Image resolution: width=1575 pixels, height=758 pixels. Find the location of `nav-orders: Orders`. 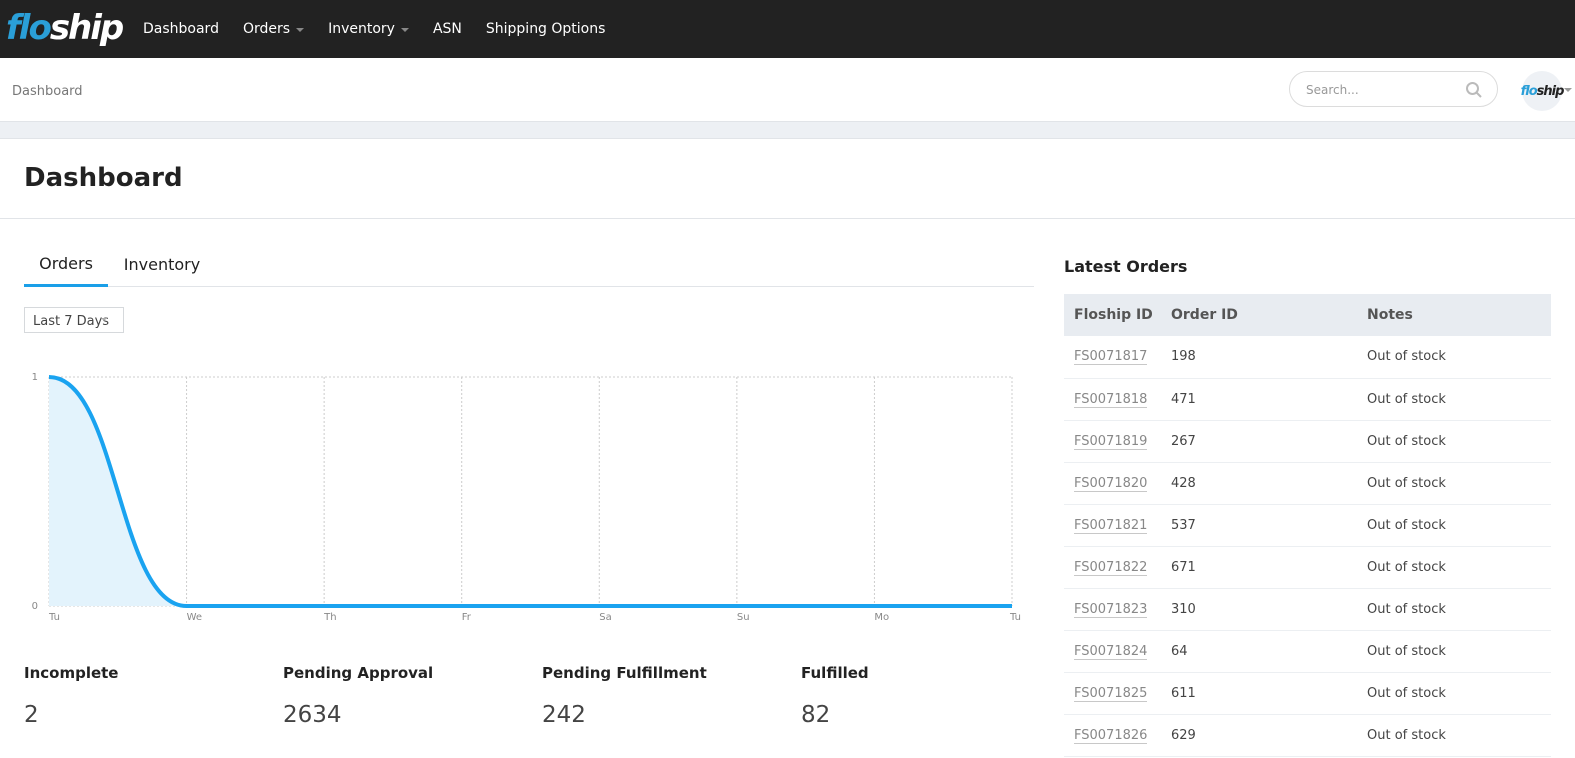

nav-orders: Orders is located at coordinates (273, 29).